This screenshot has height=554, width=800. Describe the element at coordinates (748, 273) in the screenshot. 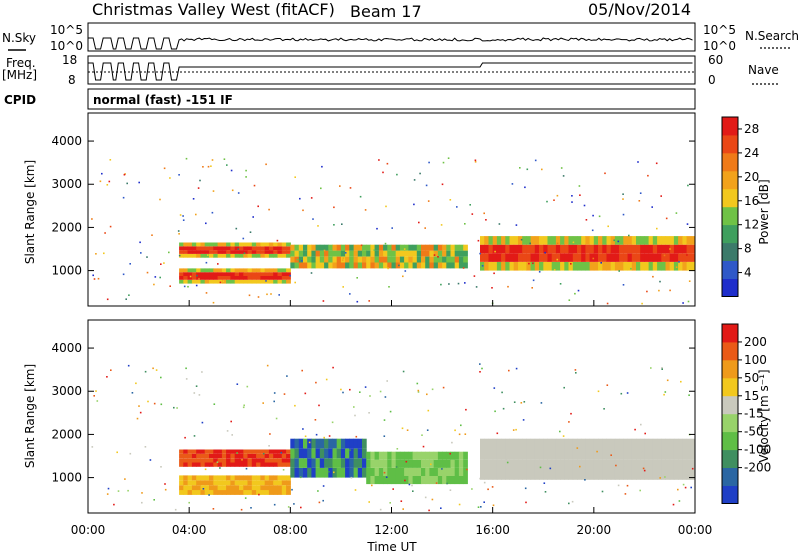

I see `colorbar-tick-label: 4` at that location.